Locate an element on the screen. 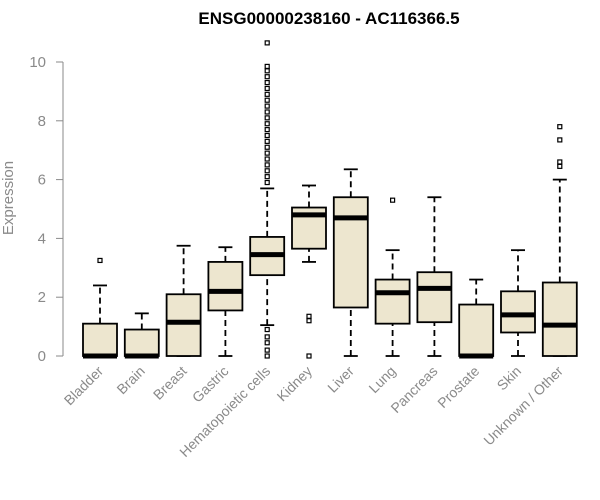  y-axis: 0 2 4 6 8 10 is located at coordinates (46, 209).